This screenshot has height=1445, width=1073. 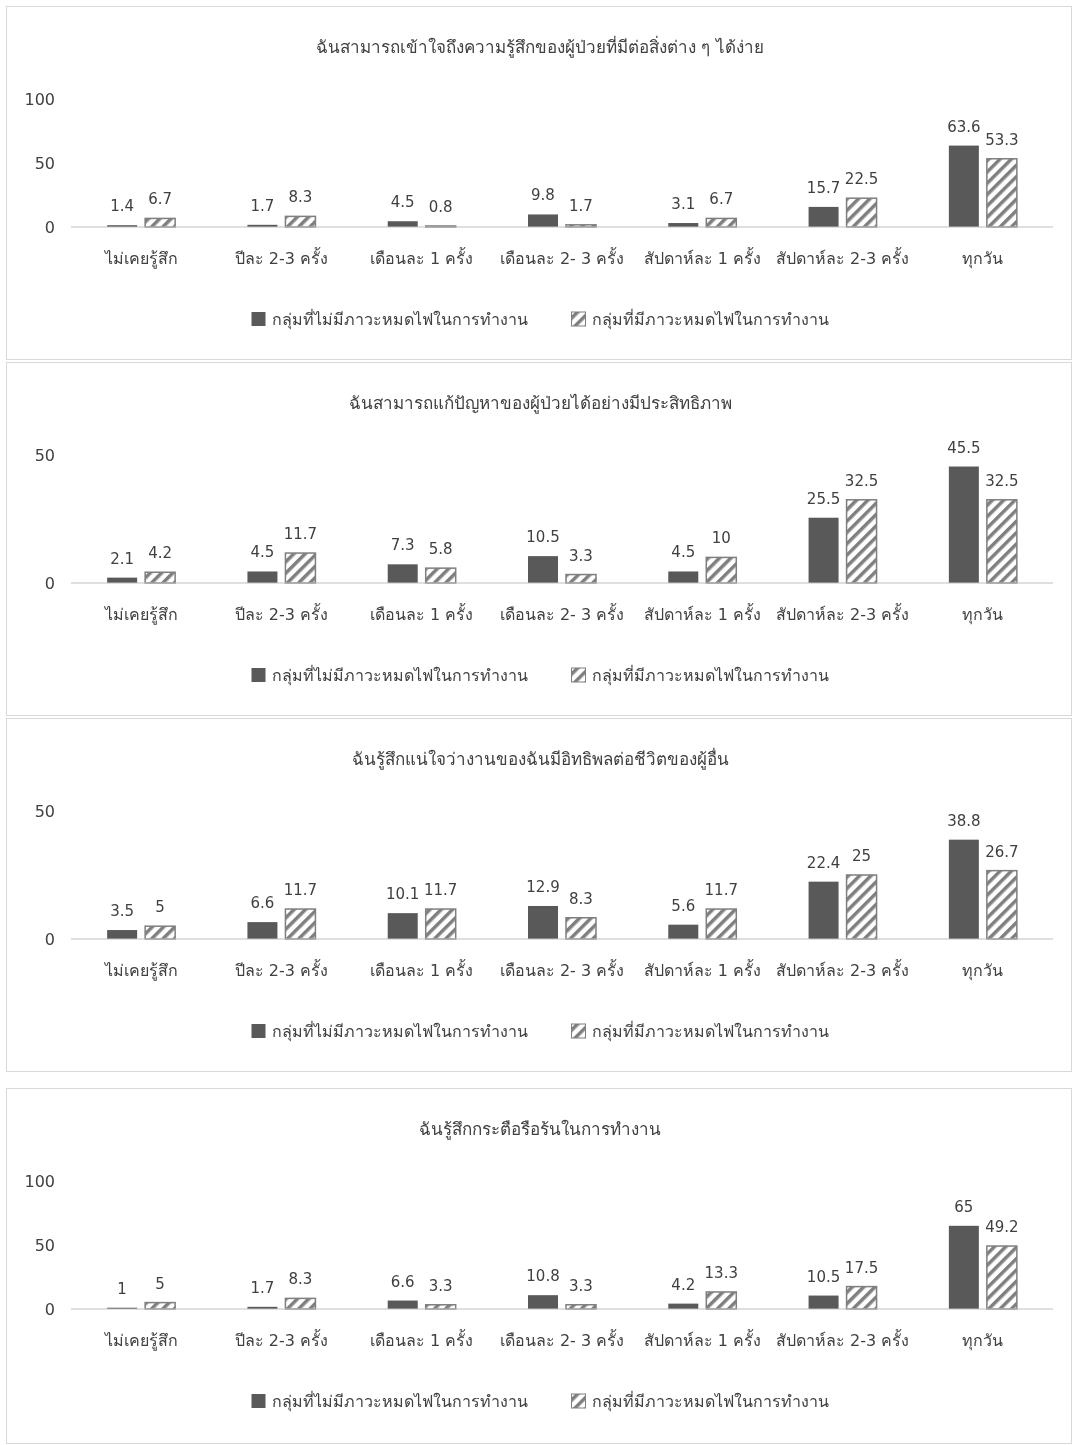 What do you see at coordinates (403, 894) in the screenshot?
I see `data-label: 10.1` at bounding box center [403, 894].